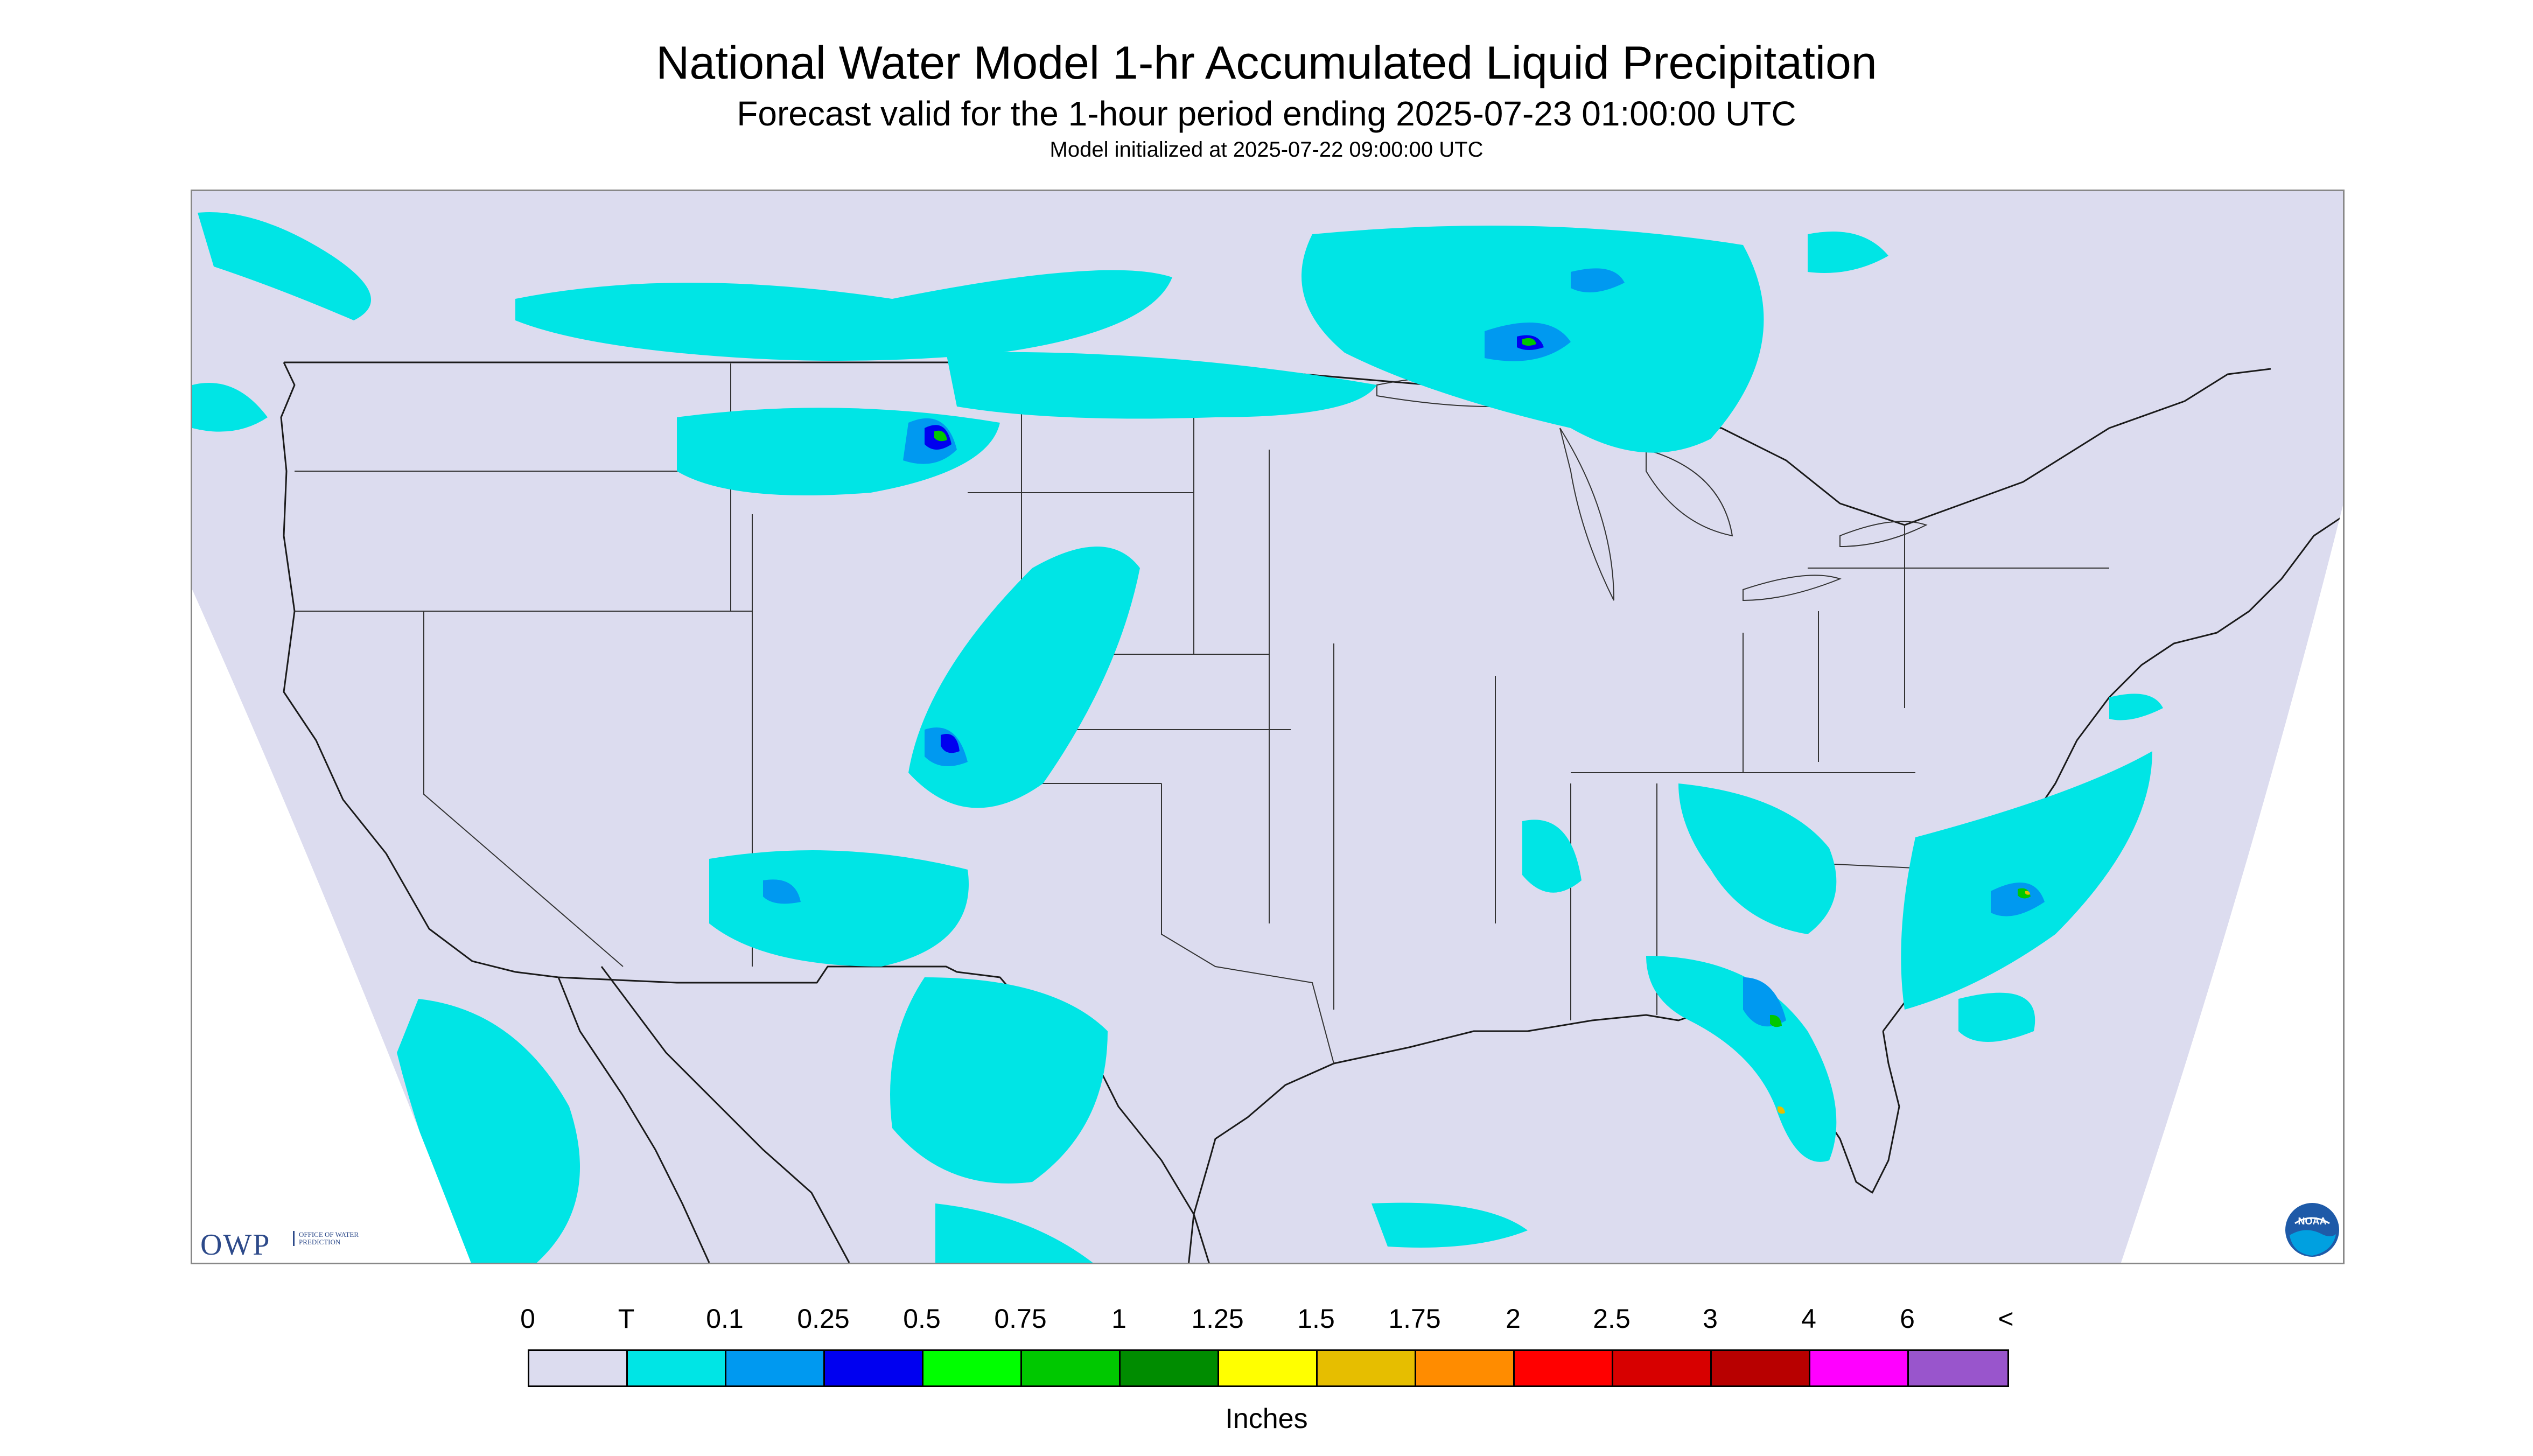 This screenshot has width=2533, height=1456. What do you see at coordinates (1514, 1319) in the screenshot?
I see `legend-label: 2` at bounding box center [1514, 1319].